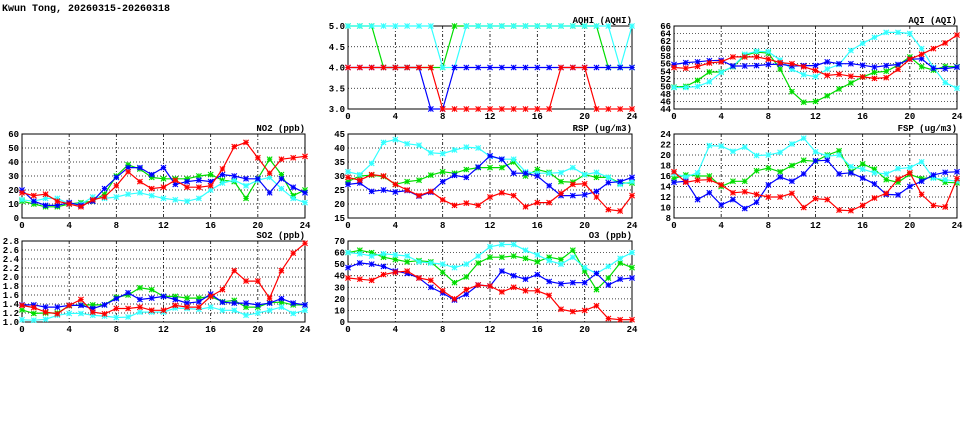 The height and width of the screenshot is (447, 975). Describe the element at coordinates (486, 177) in the screenshot. I see `panel-rsp: 15 20 25 30 35 40 45 0 4 8 12 16 20 24 RSP (ug/m3)` at that location.